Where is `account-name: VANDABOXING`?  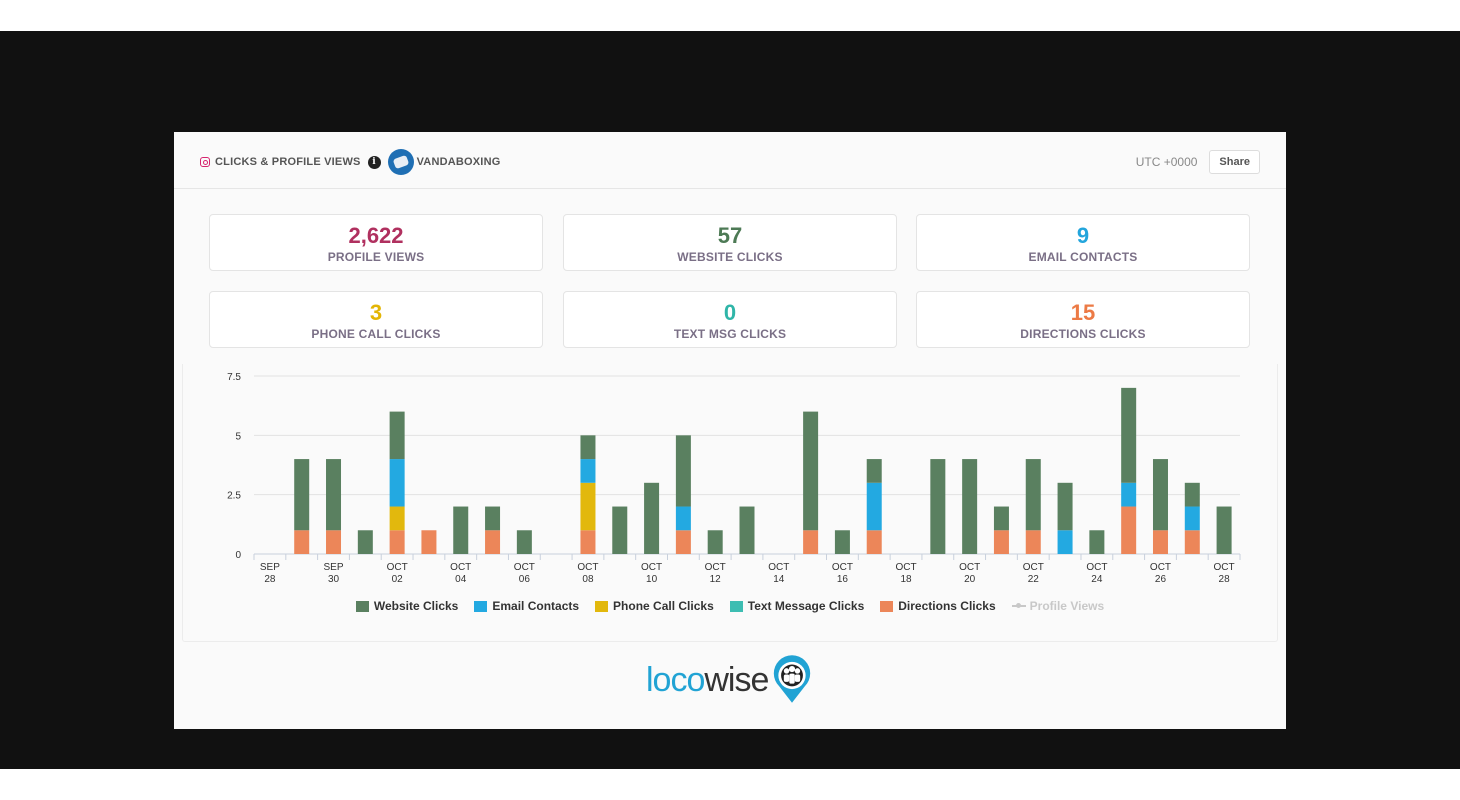 account-name: VANDABOXING is located at coordinates (458, 162).